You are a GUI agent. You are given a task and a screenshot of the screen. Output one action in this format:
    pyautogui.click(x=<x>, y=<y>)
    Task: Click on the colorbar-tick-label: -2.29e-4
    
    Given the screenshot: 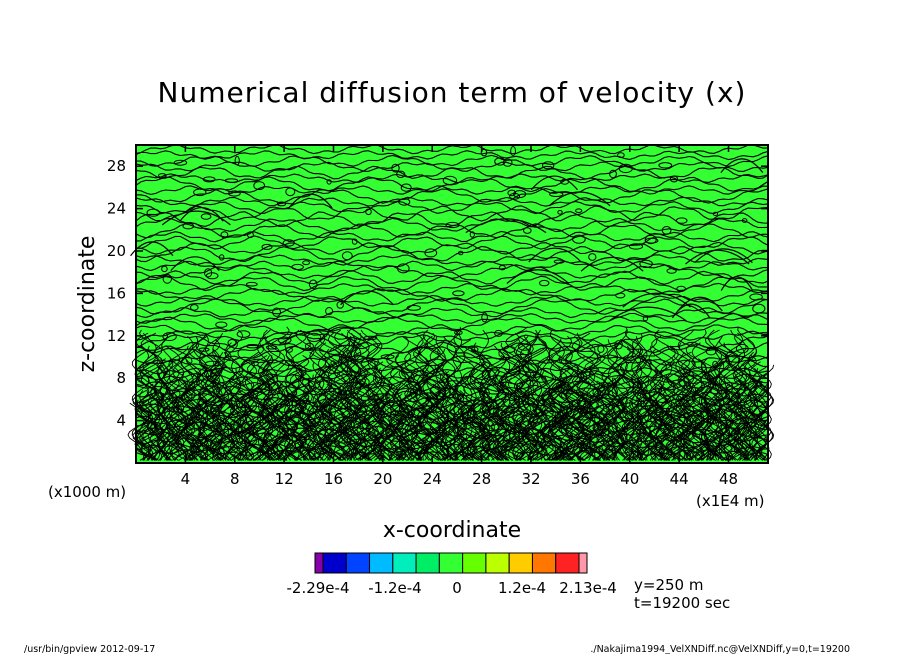 What is the action you would take?
    pyautogui.click(x=318, y=588)
    